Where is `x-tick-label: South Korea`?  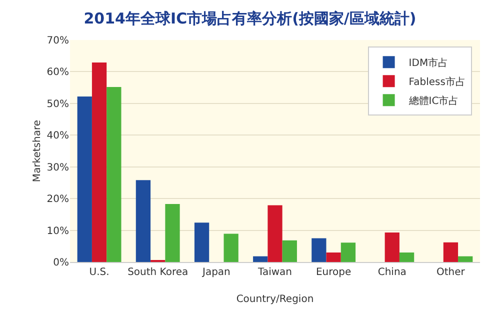
x-tick-label: South Korea is located at coordinates (158, 272).